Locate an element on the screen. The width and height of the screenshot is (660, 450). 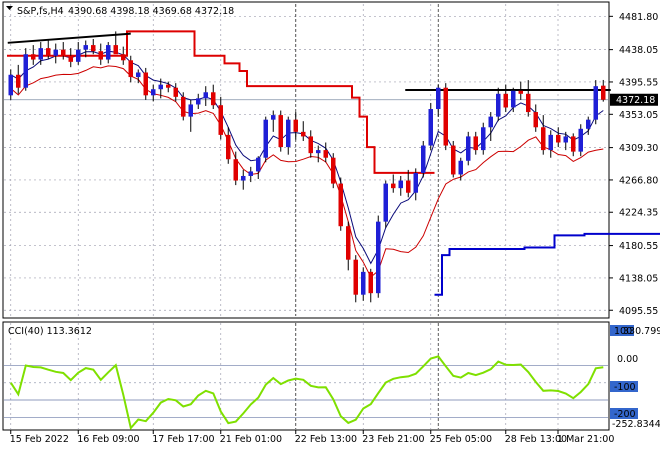
cci-top-box is located at coordinates (622, 330).